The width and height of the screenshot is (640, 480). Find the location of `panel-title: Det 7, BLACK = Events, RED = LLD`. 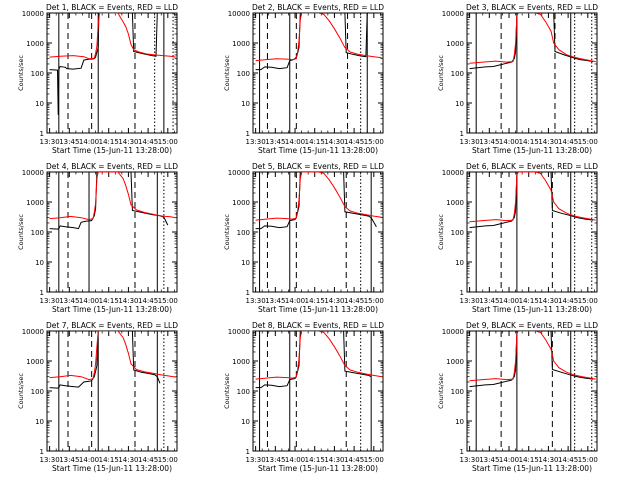

panel-title: Det 7, BLACK = Events, RED = LLD is located at coordinates (112, 325).